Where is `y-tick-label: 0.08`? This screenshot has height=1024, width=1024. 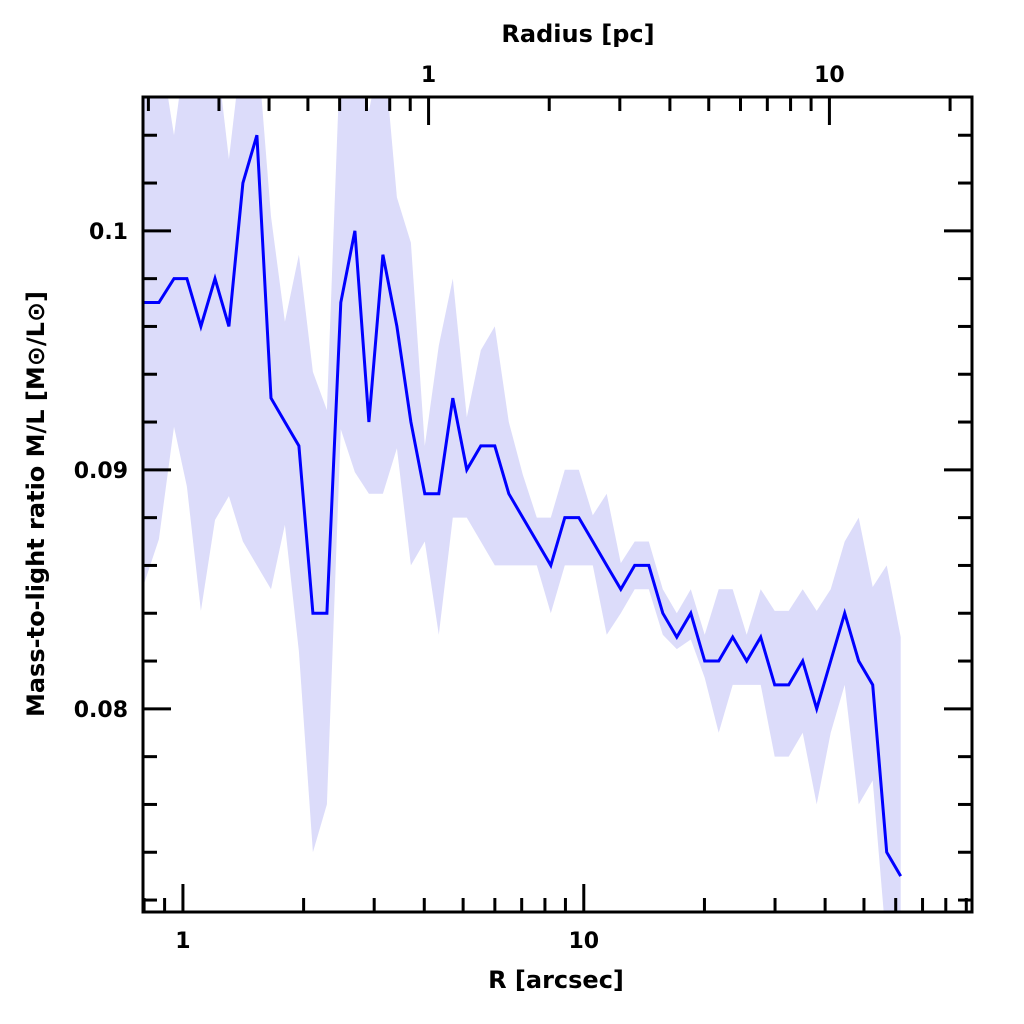
y-tick-label: 0.08 is located at coordinates (101, 710).